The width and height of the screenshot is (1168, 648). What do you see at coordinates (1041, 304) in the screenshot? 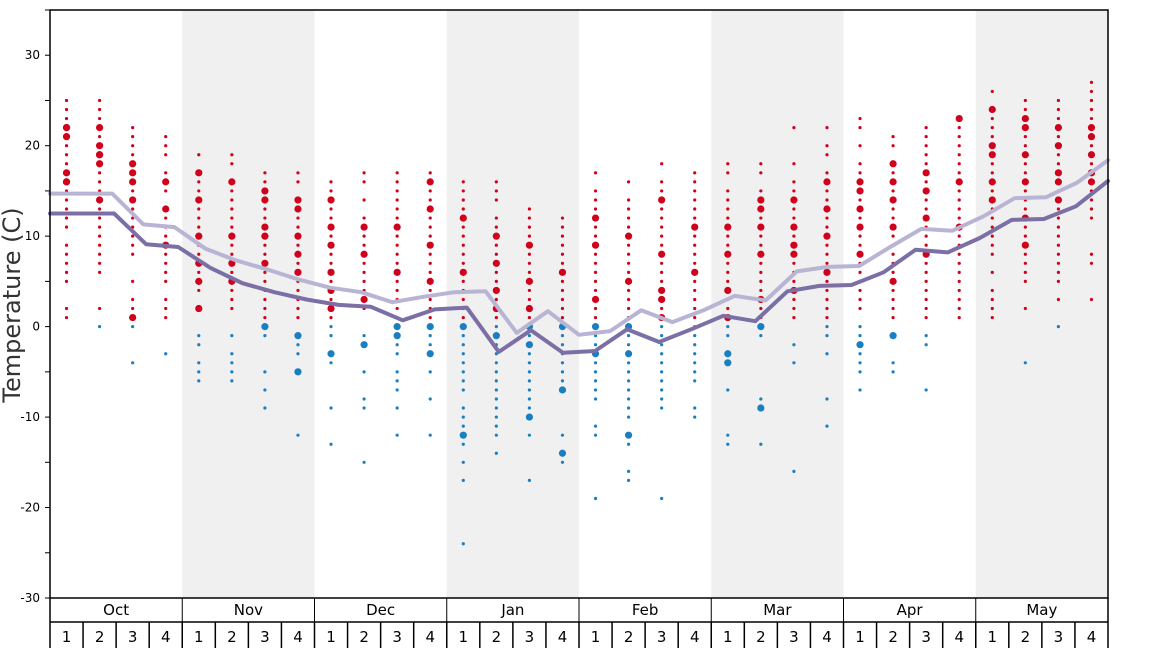
I see `month-shade-may` at bounding box center [1041, 304].